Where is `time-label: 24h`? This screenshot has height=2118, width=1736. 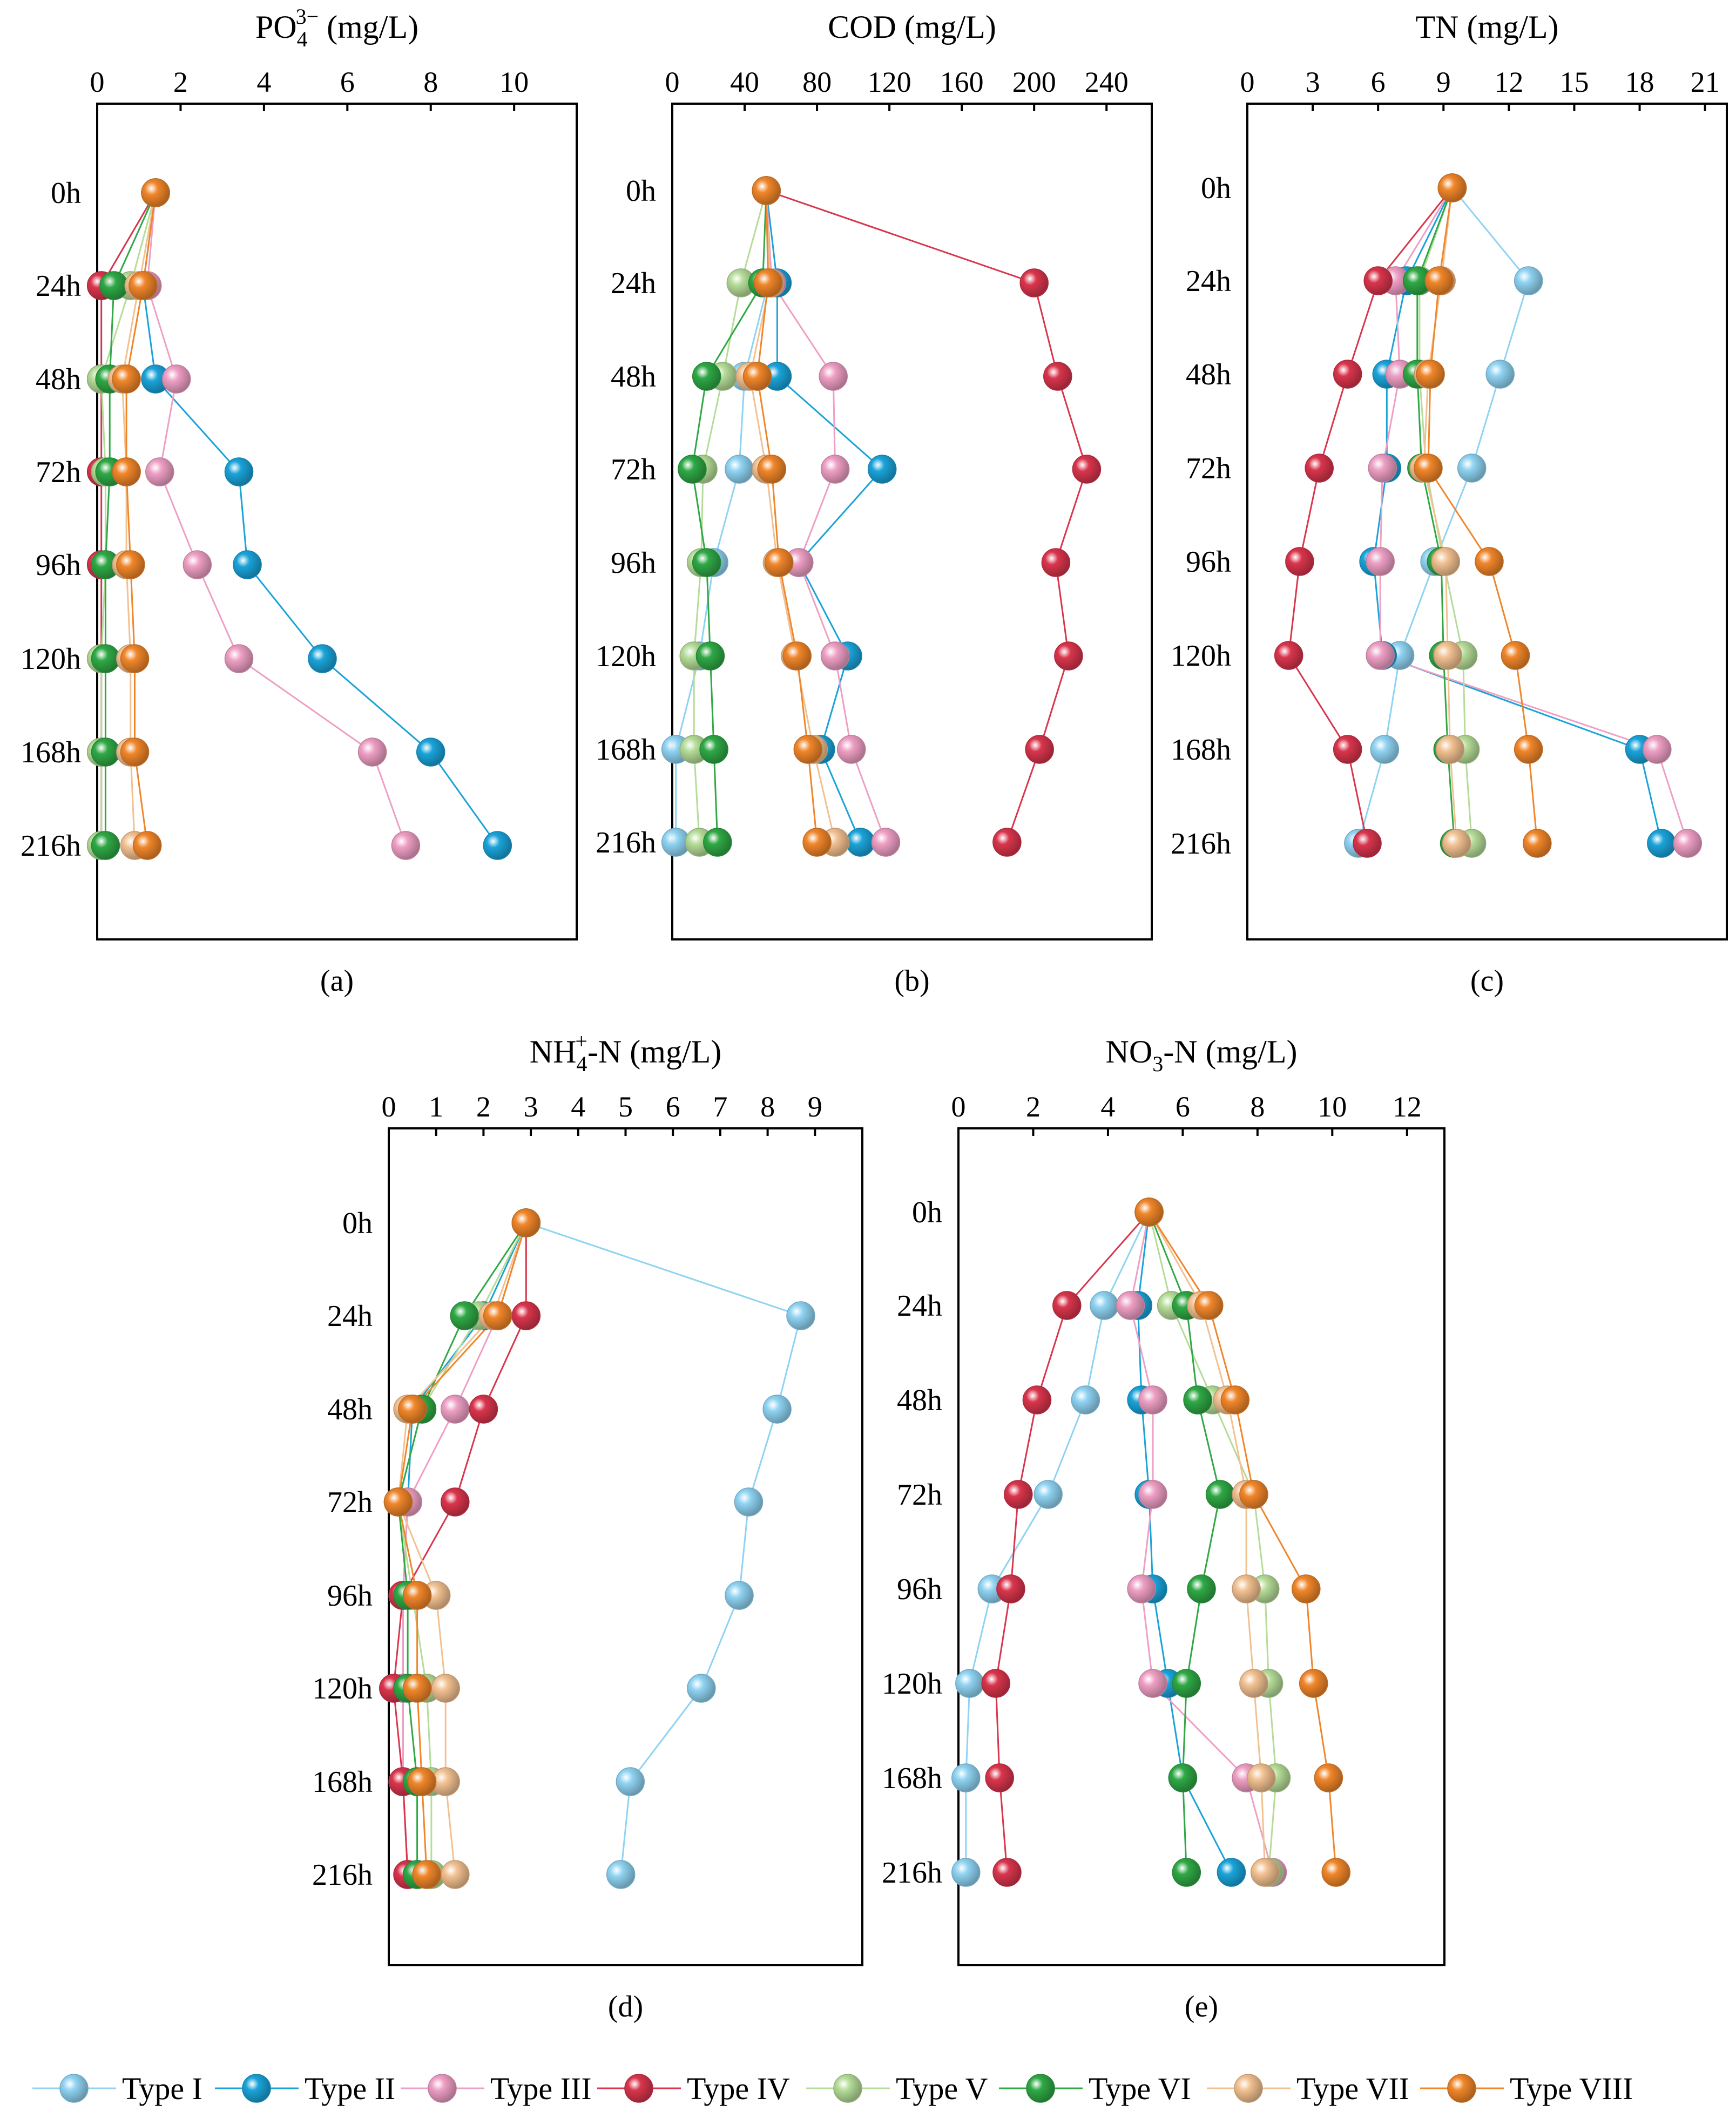 time-label: 24h is located at coordinates (1208, 281).